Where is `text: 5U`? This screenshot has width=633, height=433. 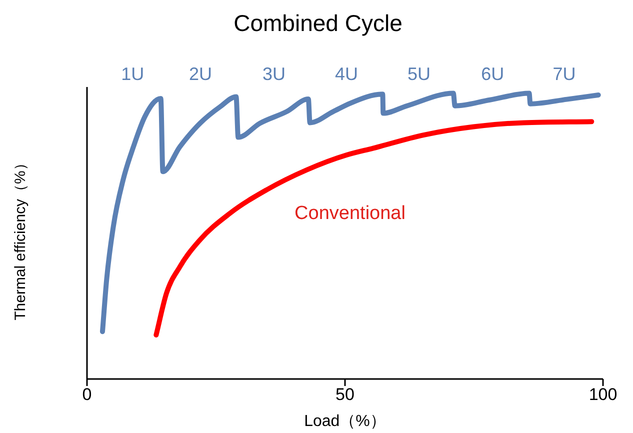
text: 5U is located at coordinates (419, 74).